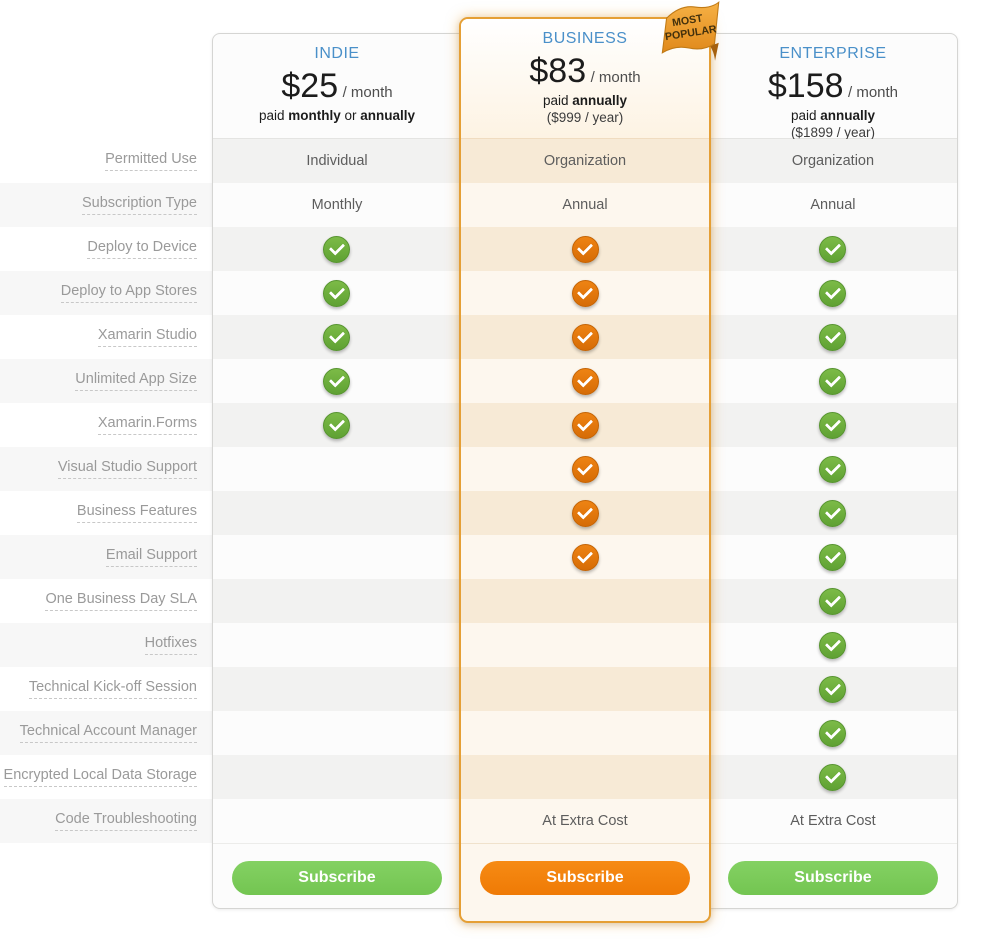  I want to click on plan-price: $83 / month, so click(585, 71).